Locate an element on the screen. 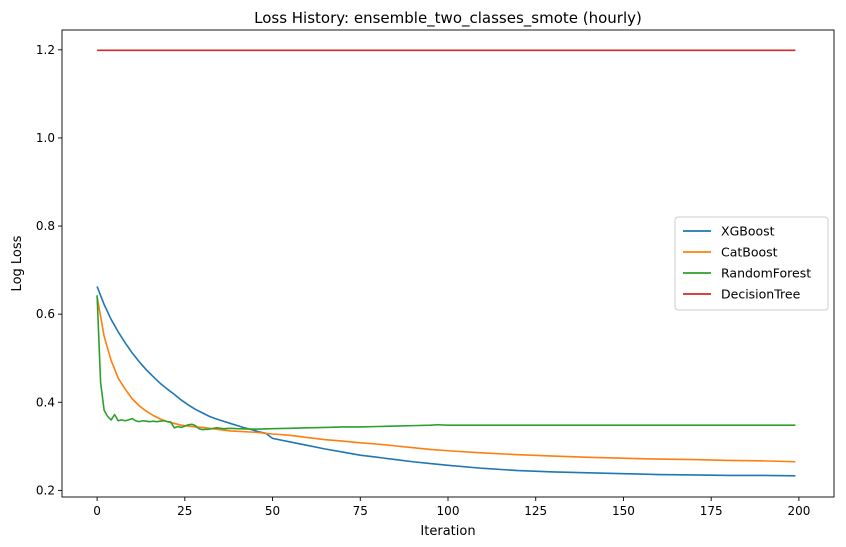 The width and height of the screenshot is (846, 547). y-tick-label: 0.2 is located at coordinates (45, 490).